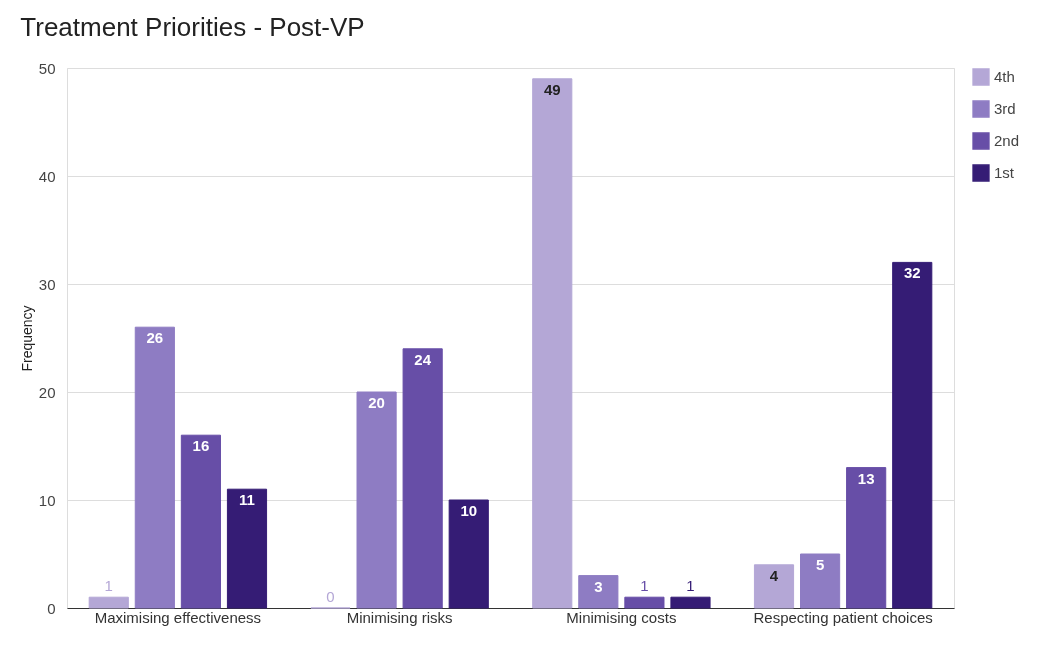 The width and height of the screenshot is (1062, 662). Describe the element at coordinates (47, 68) in the screenshot. I see `y-tick-label: 50` at that location.